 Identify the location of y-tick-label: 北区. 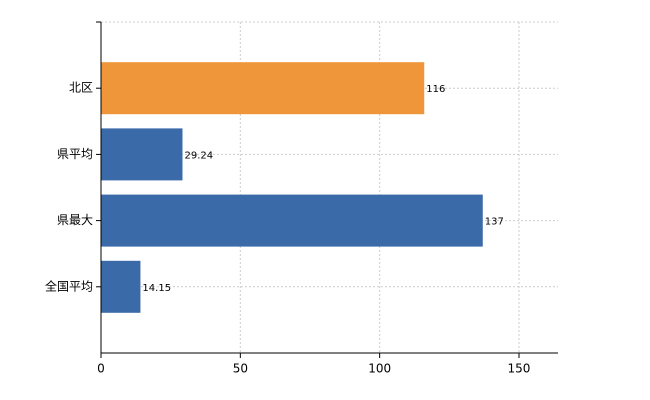
(81, 88).